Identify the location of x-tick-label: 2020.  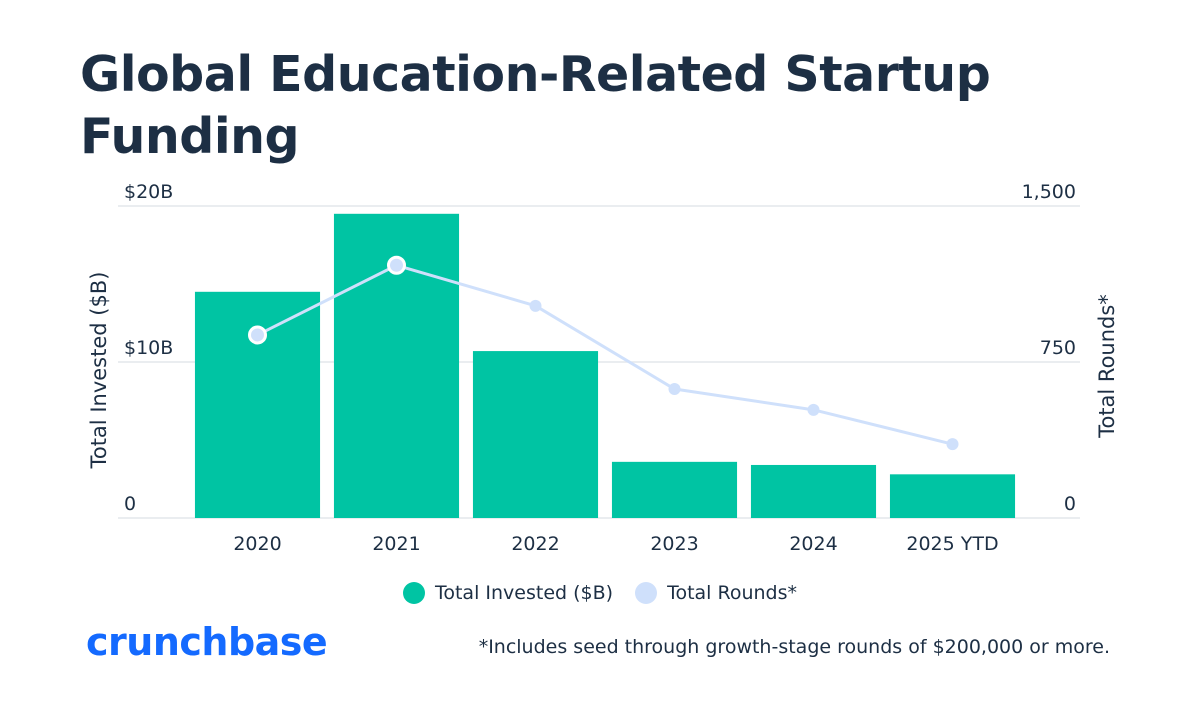
(257, 544).